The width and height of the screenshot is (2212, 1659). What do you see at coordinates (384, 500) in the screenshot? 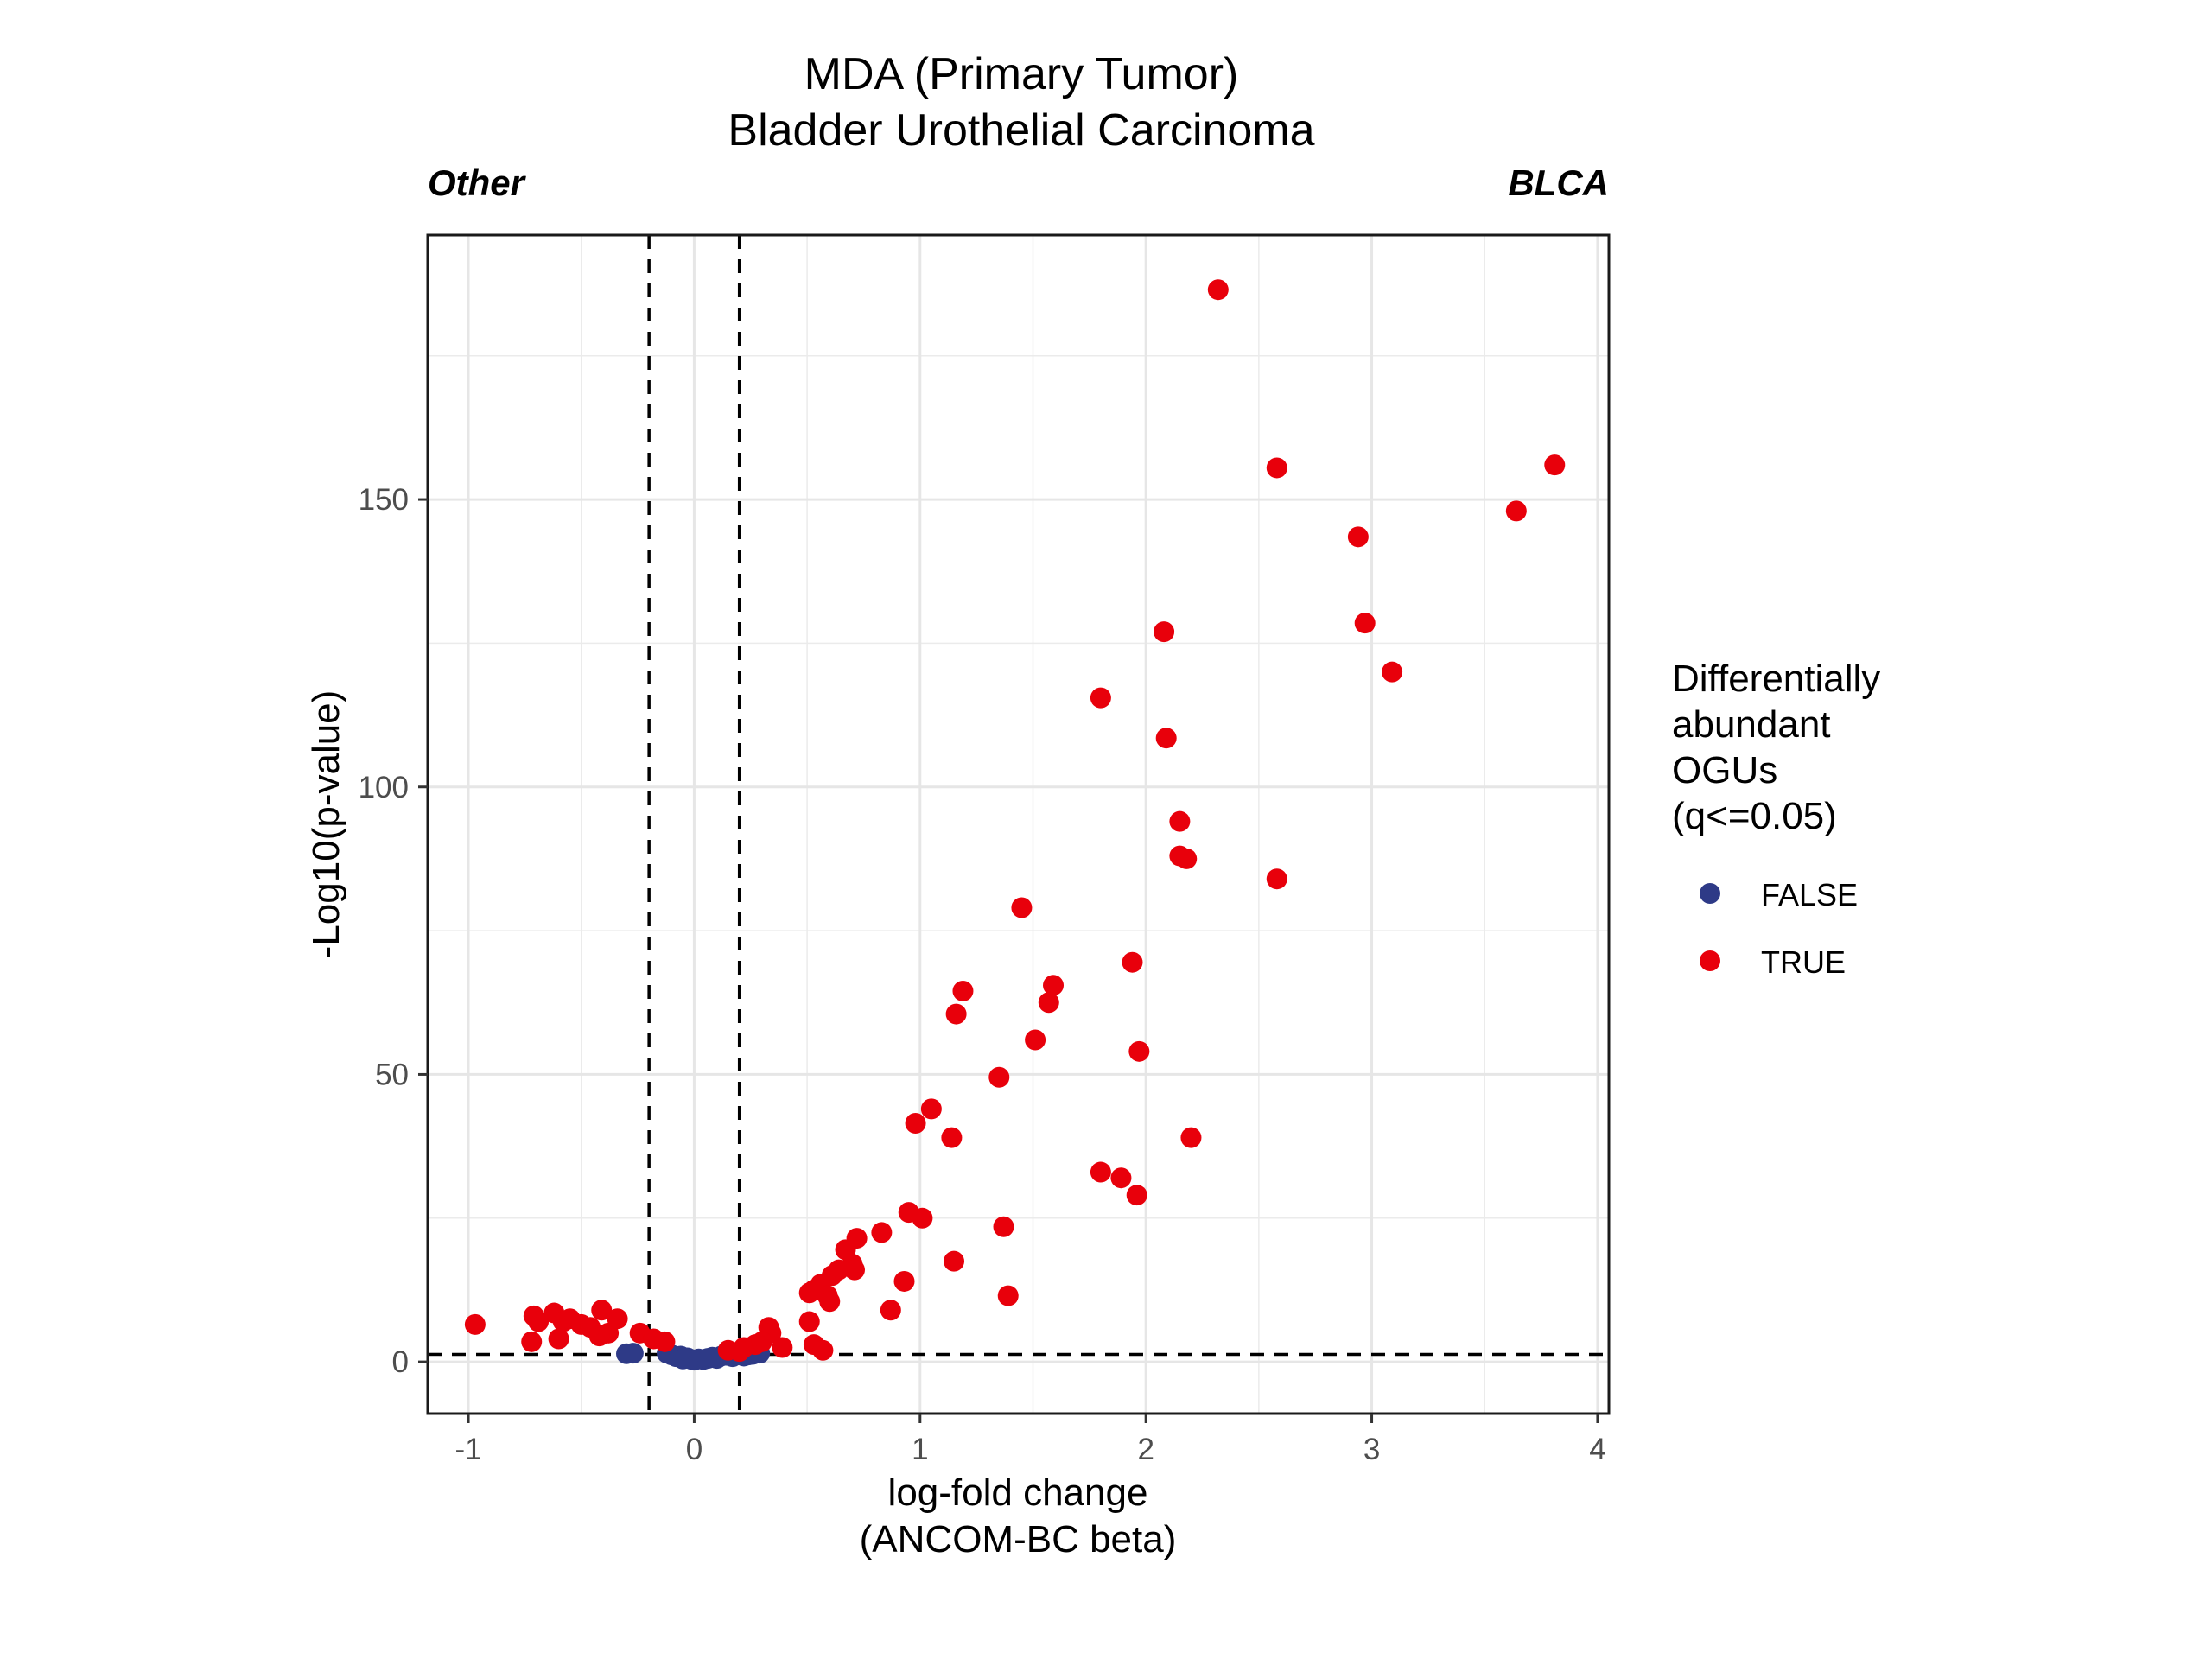
I see `y-tick-label: 150` at bounding box center [384, 500].